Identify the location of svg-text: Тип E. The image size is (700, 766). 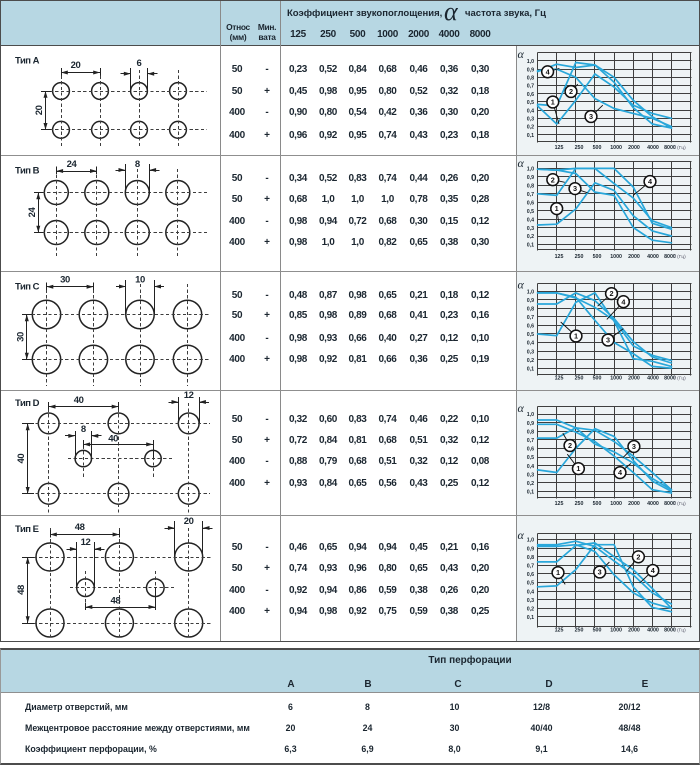
(27, 529).